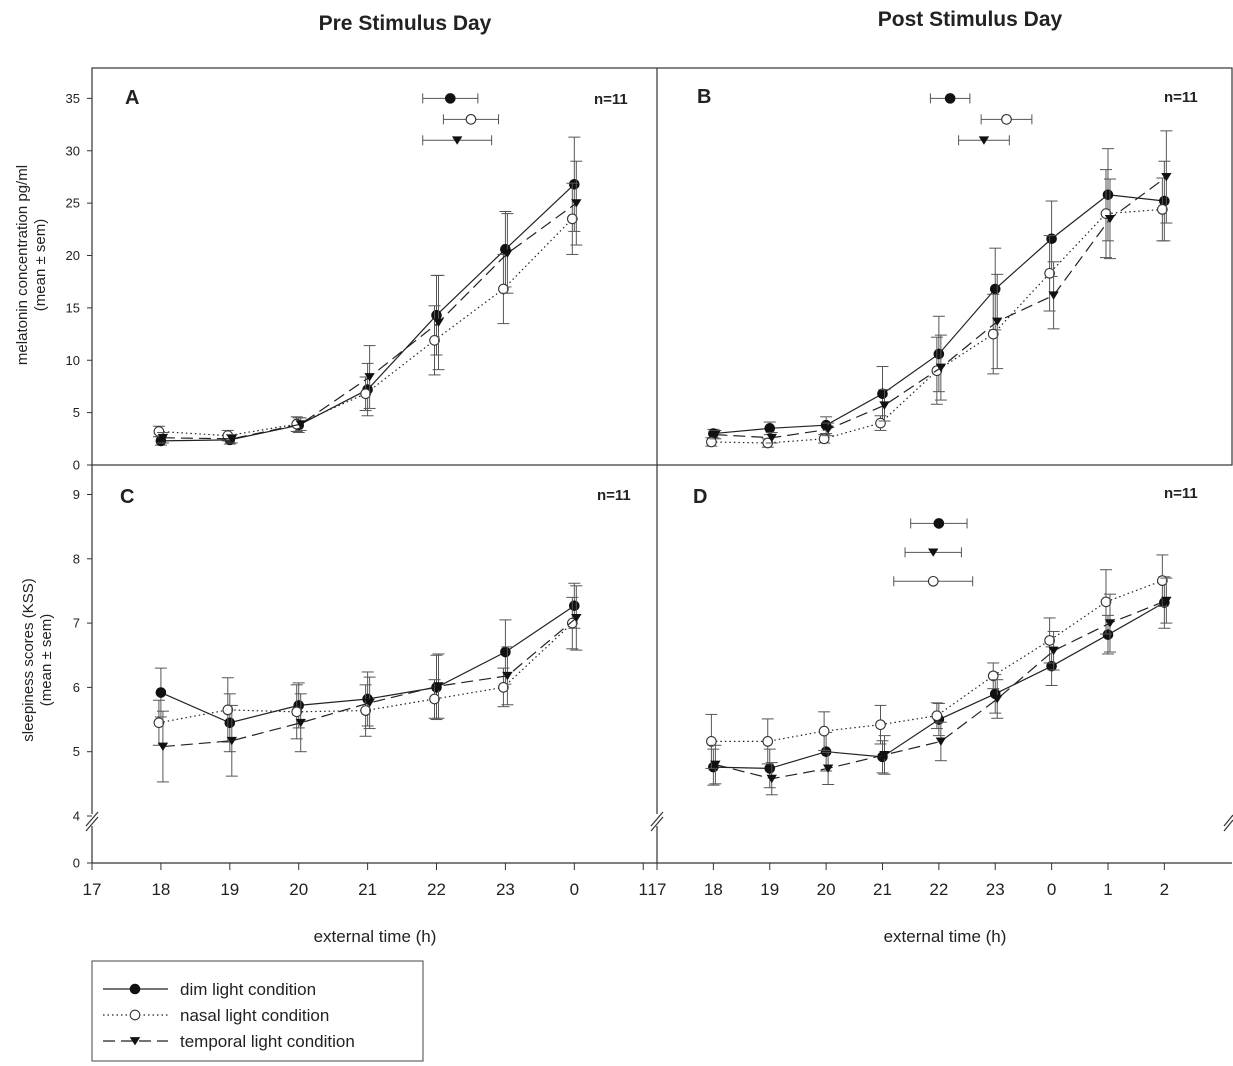  Describe the element at coordinates (614, 495) in the screenshot. I see `panel-c-n-label: n=11` at that location.